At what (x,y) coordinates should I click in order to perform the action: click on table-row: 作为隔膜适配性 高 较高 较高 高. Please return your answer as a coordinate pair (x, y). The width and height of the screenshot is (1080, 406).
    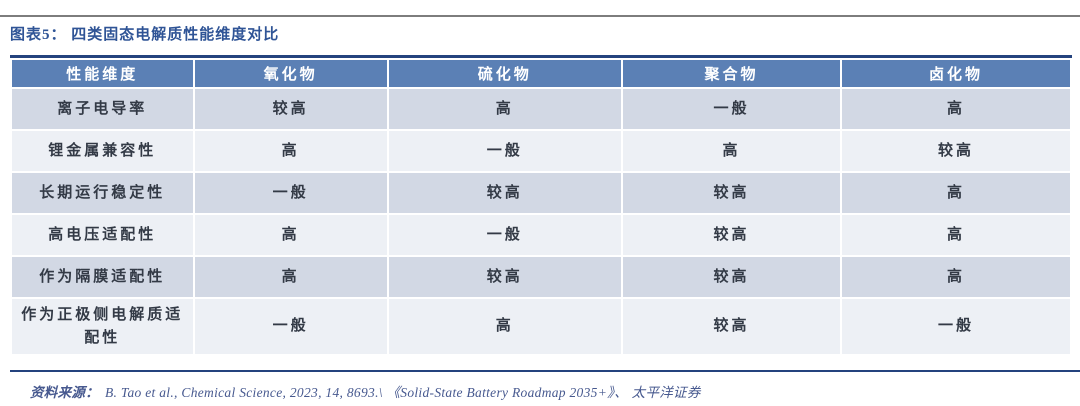
    Looking at the image, I should click on (541, 277).